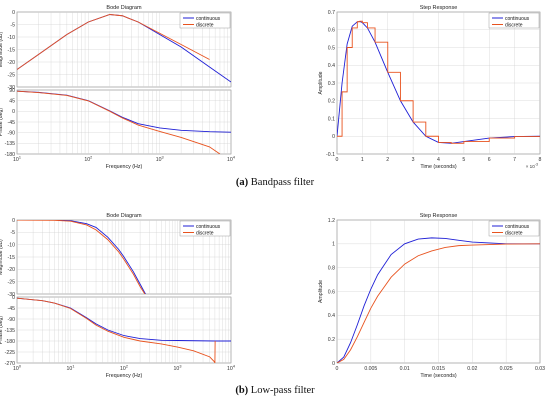 Image resolution: width=550 pixels, height=404 pixels. What do you see at coordinates (10, 155) in the screenshot?
I see `bp_bode-phase-ytick--180: -180` at bounding box center [10, 155].